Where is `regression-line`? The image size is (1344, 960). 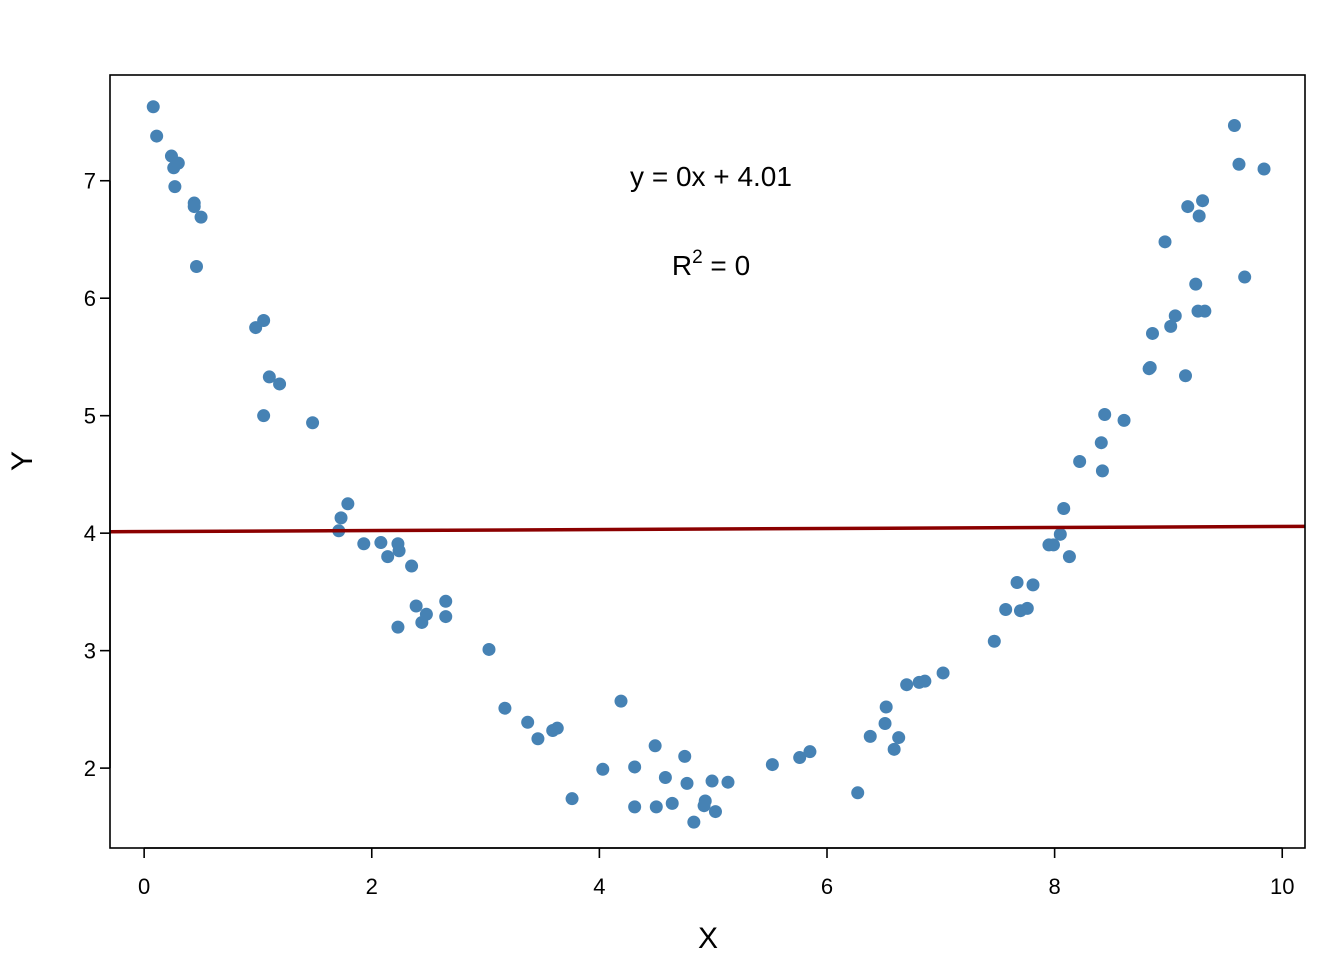 regression-line is located at coordinates (707, 529).